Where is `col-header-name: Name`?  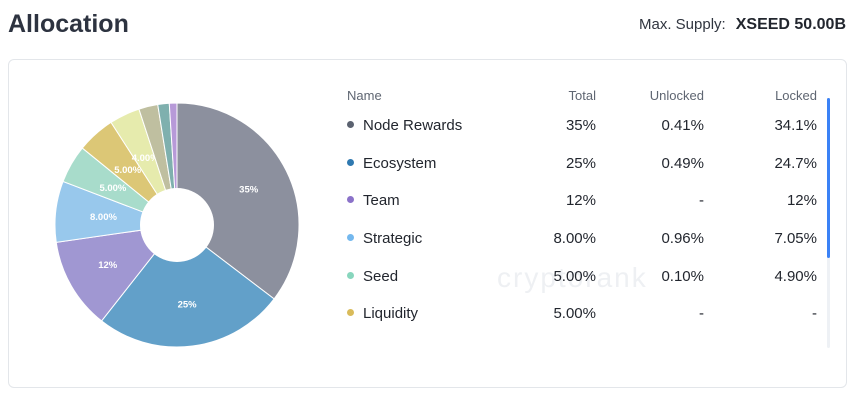 col-header-name: Name is located at coordinates (364, 95).